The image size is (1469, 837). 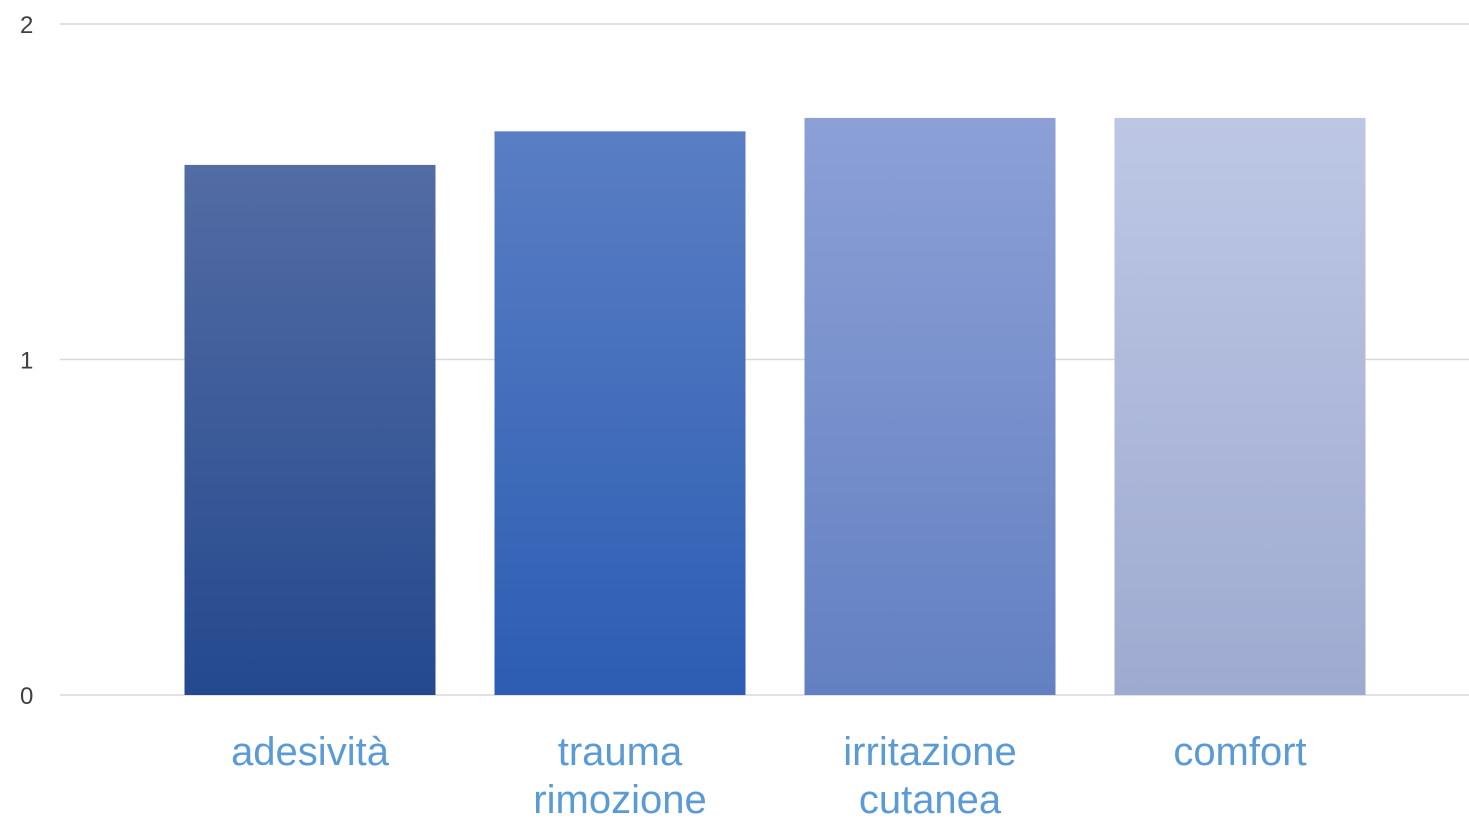 I want to click on x-tick-label: trauma rimozione, so click(x=620, y=776).